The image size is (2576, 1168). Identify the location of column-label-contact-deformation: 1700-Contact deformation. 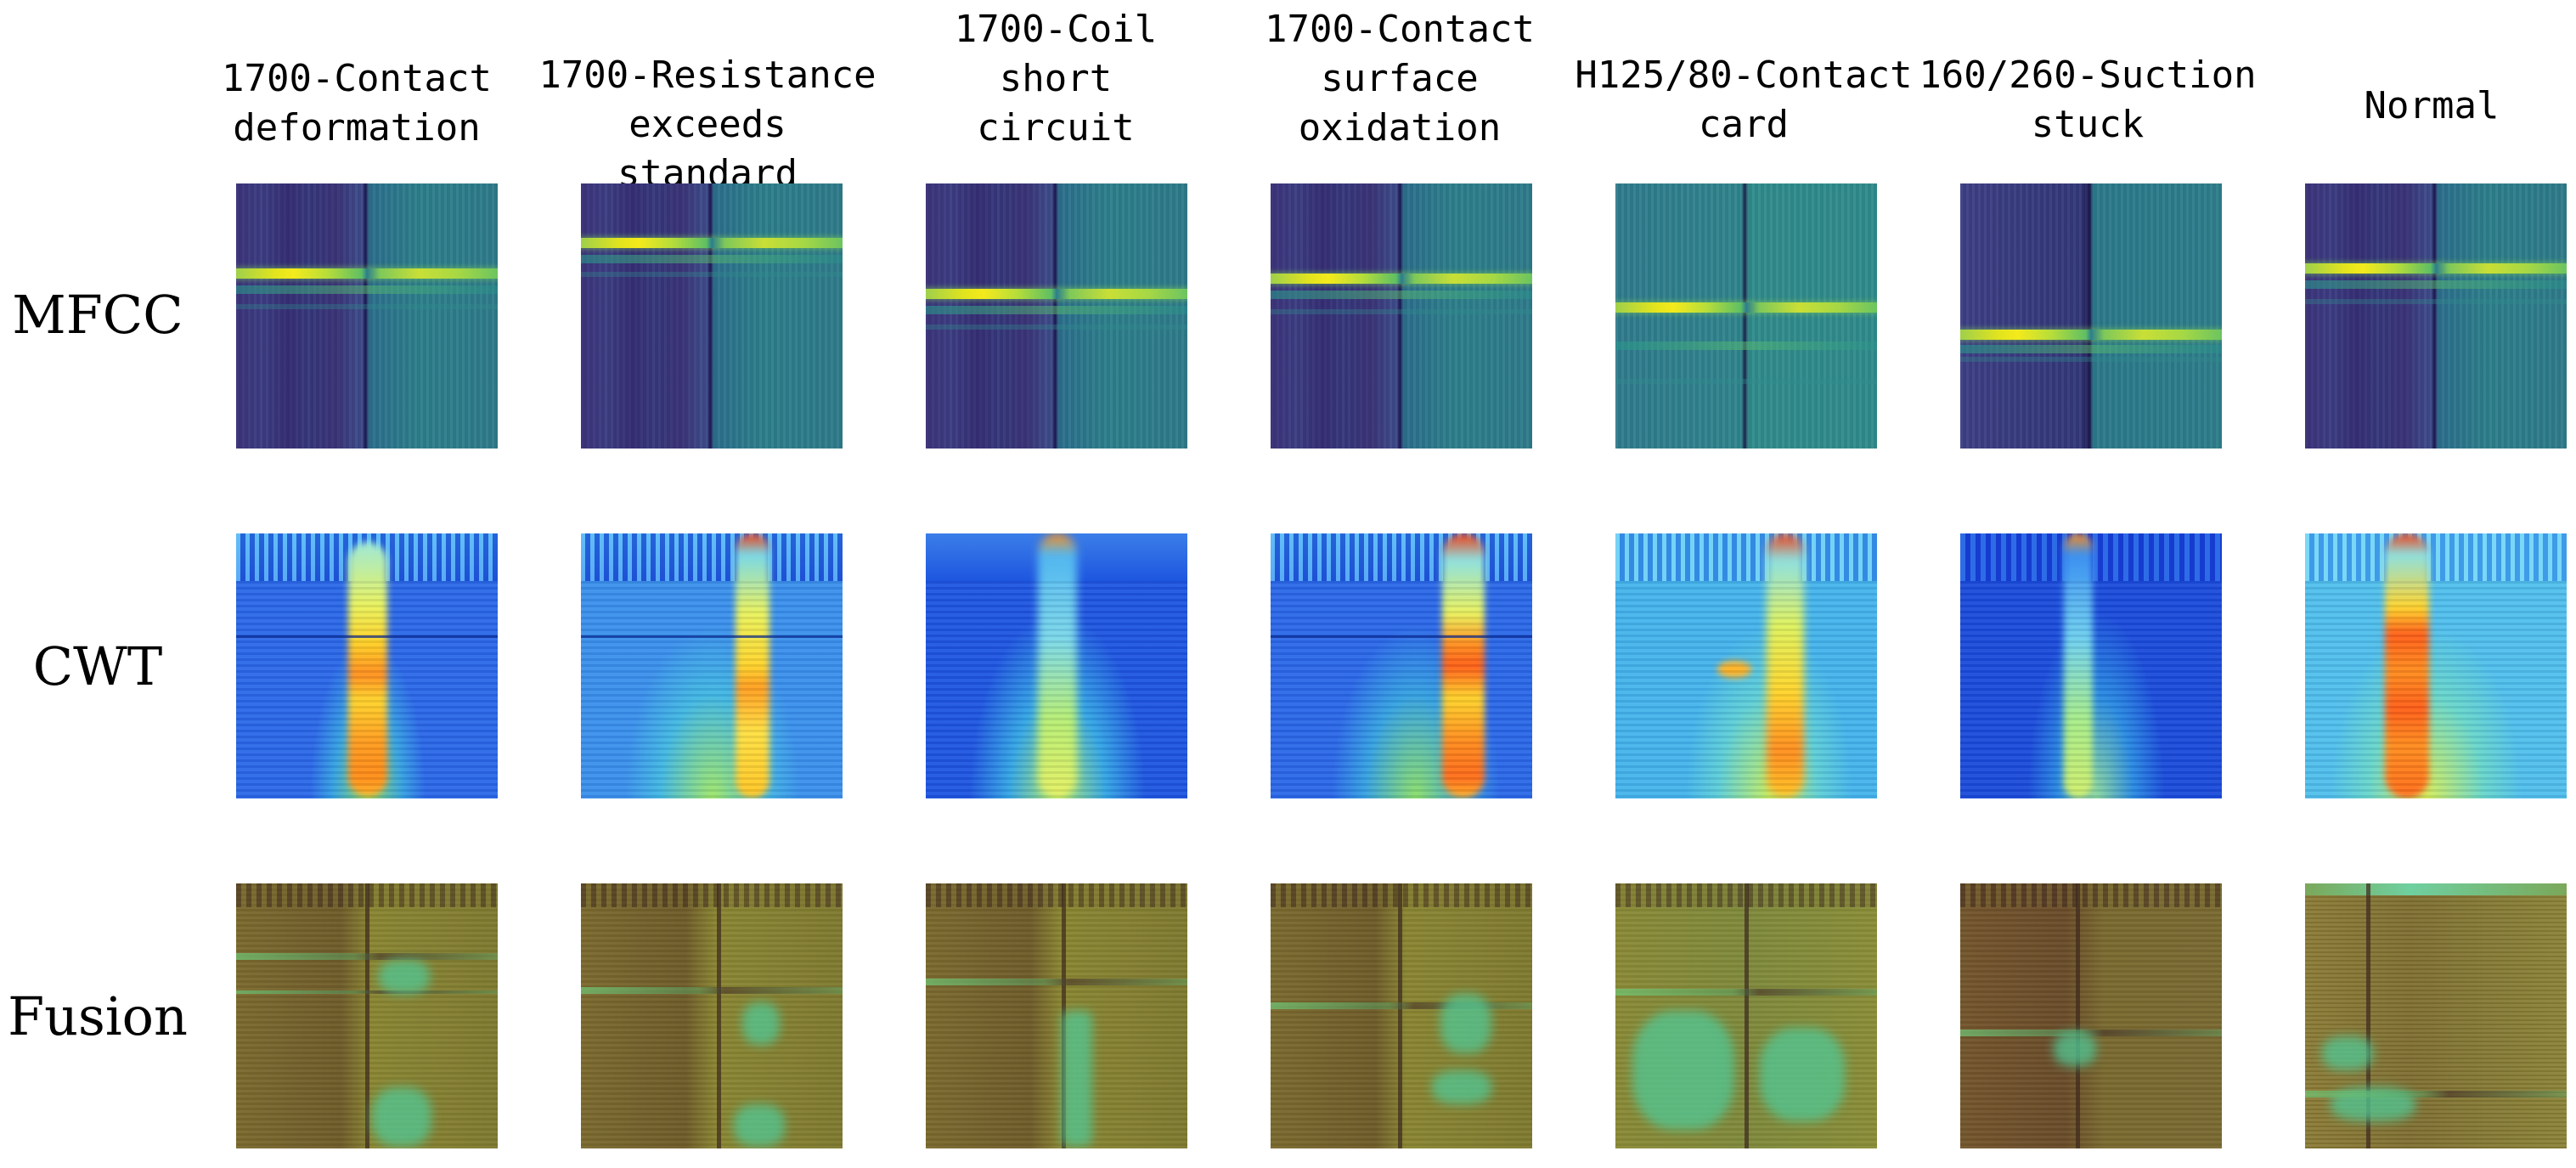
(357, 104).